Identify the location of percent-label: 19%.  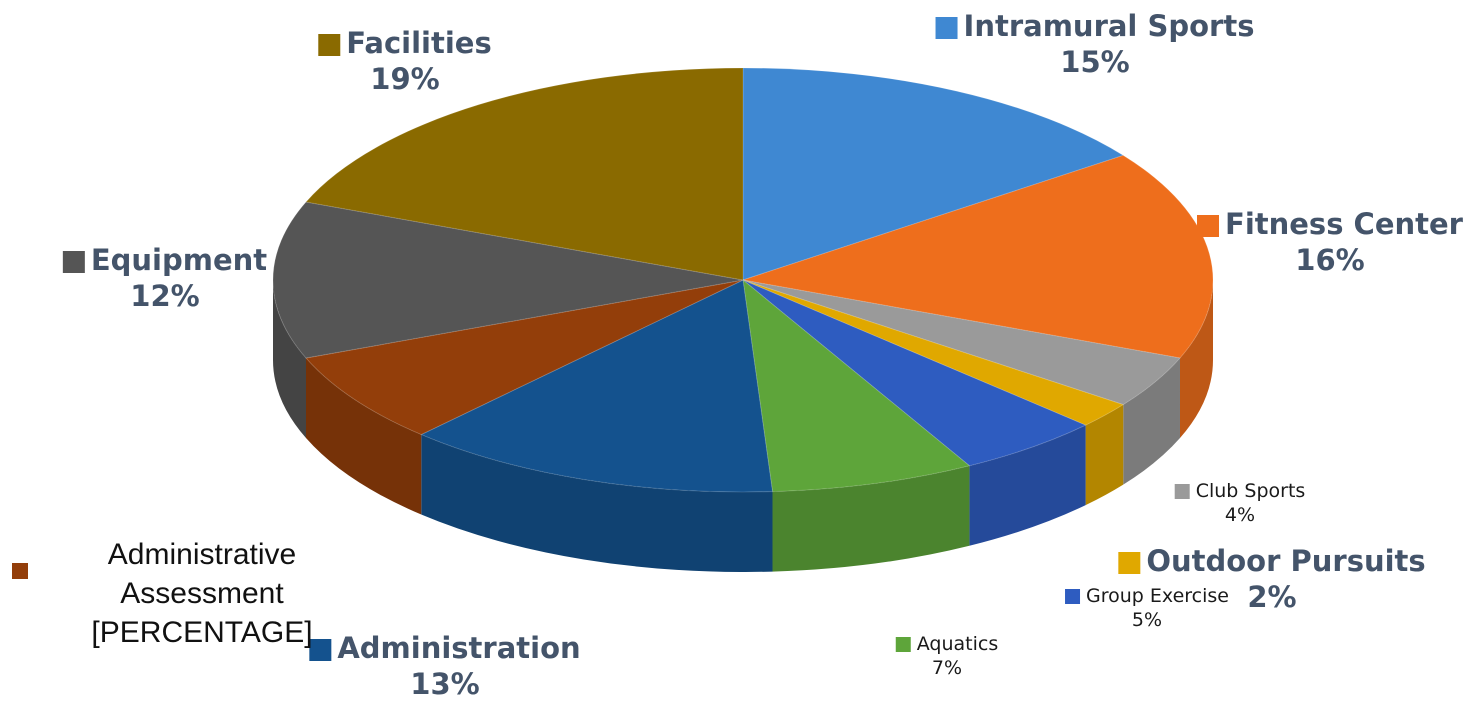
(405, 79).